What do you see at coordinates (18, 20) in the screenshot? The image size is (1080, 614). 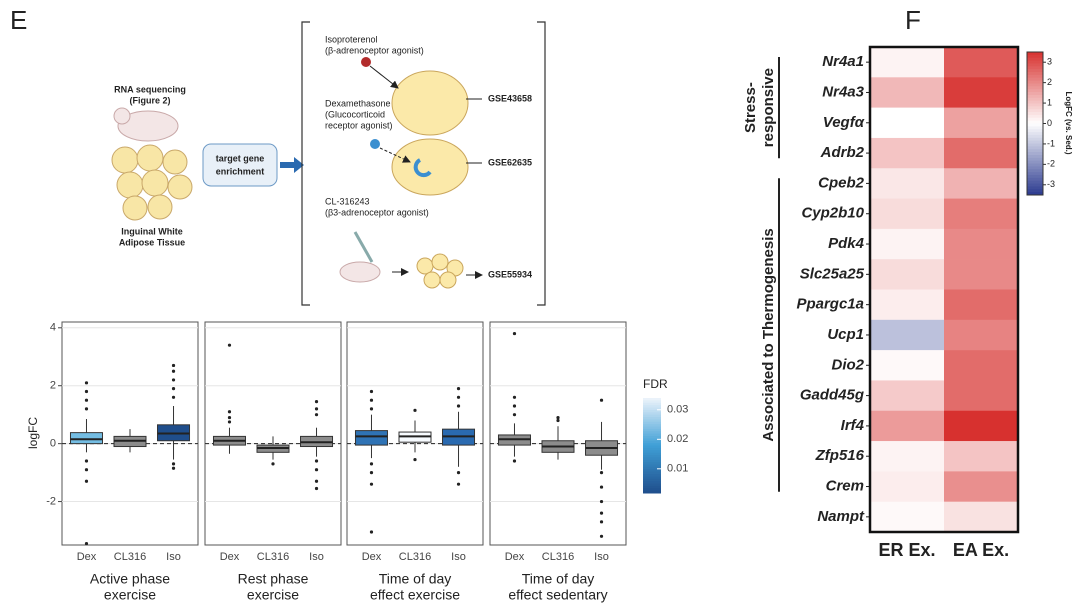 I see `panel-letter: E` at bounding box center [18, 20].